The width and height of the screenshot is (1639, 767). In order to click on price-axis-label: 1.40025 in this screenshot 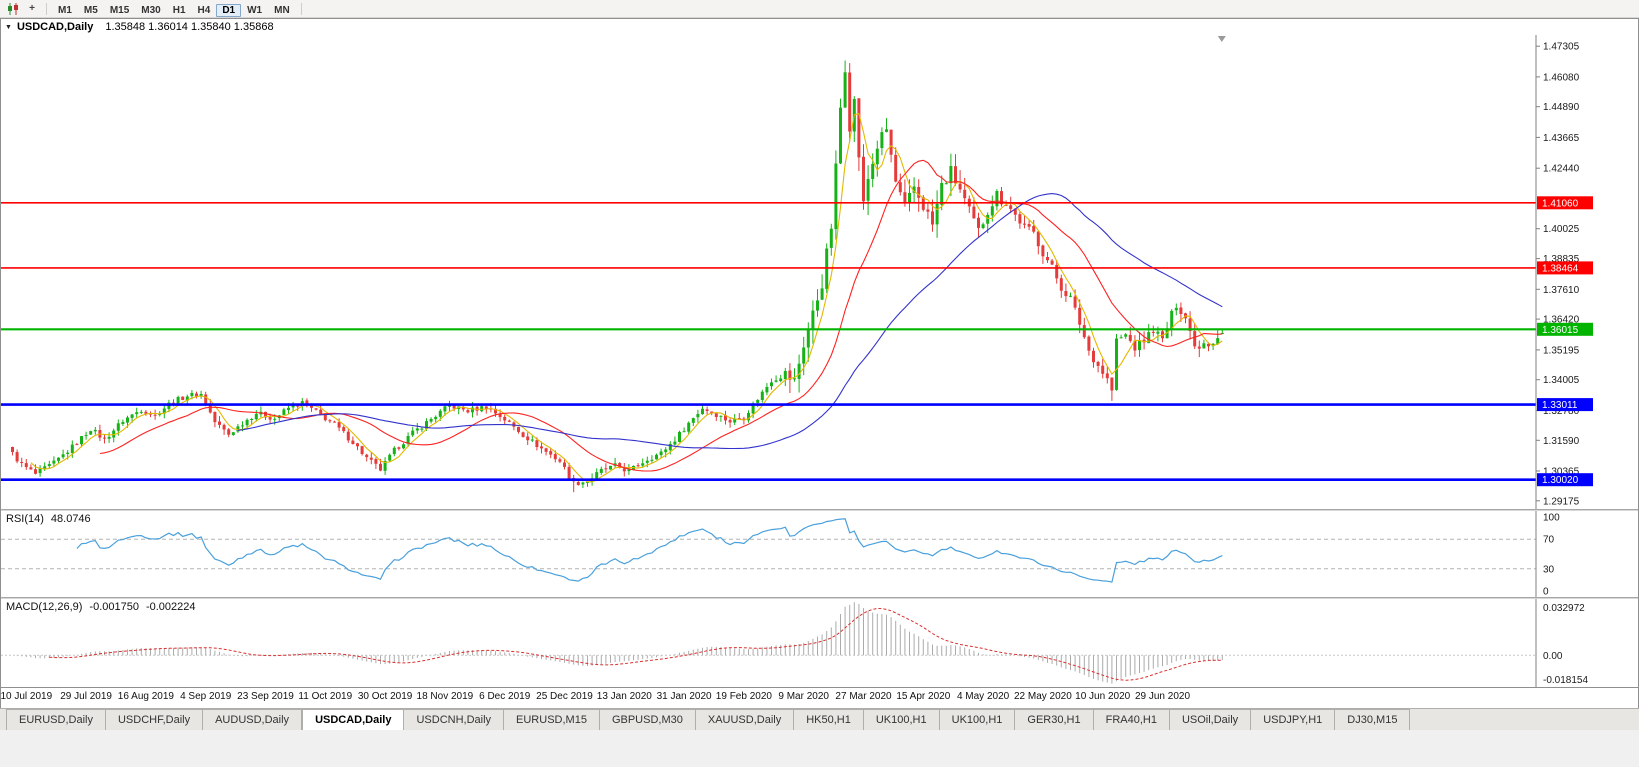, I will do `click(1561, 229)`.